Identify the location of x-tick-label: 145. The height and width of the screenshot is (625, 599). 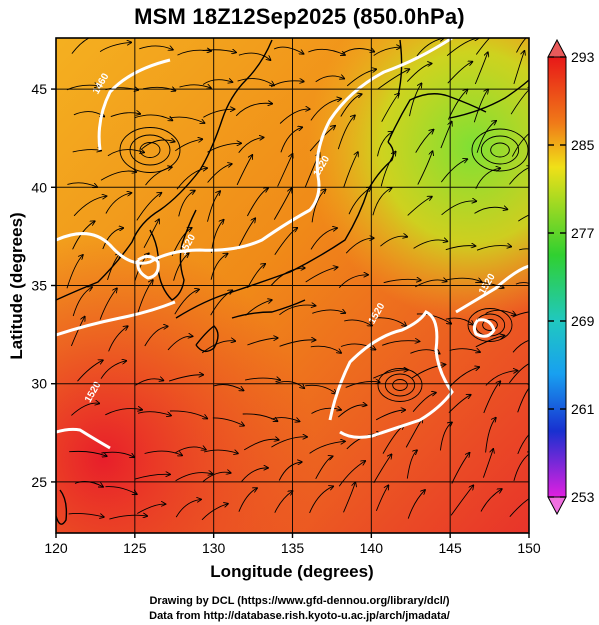
(450, 548).